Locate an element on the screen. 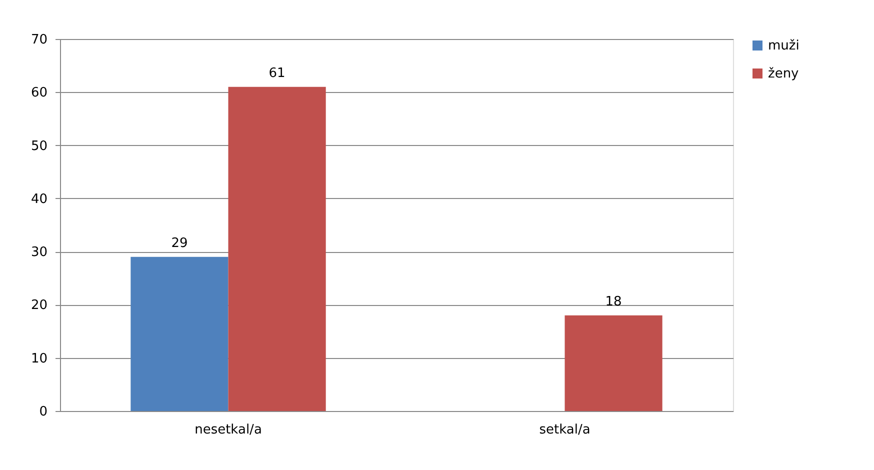 The height and width of the screenshot is (470, 874). y-tick-label: 0 is located at coordinates (43, 412).